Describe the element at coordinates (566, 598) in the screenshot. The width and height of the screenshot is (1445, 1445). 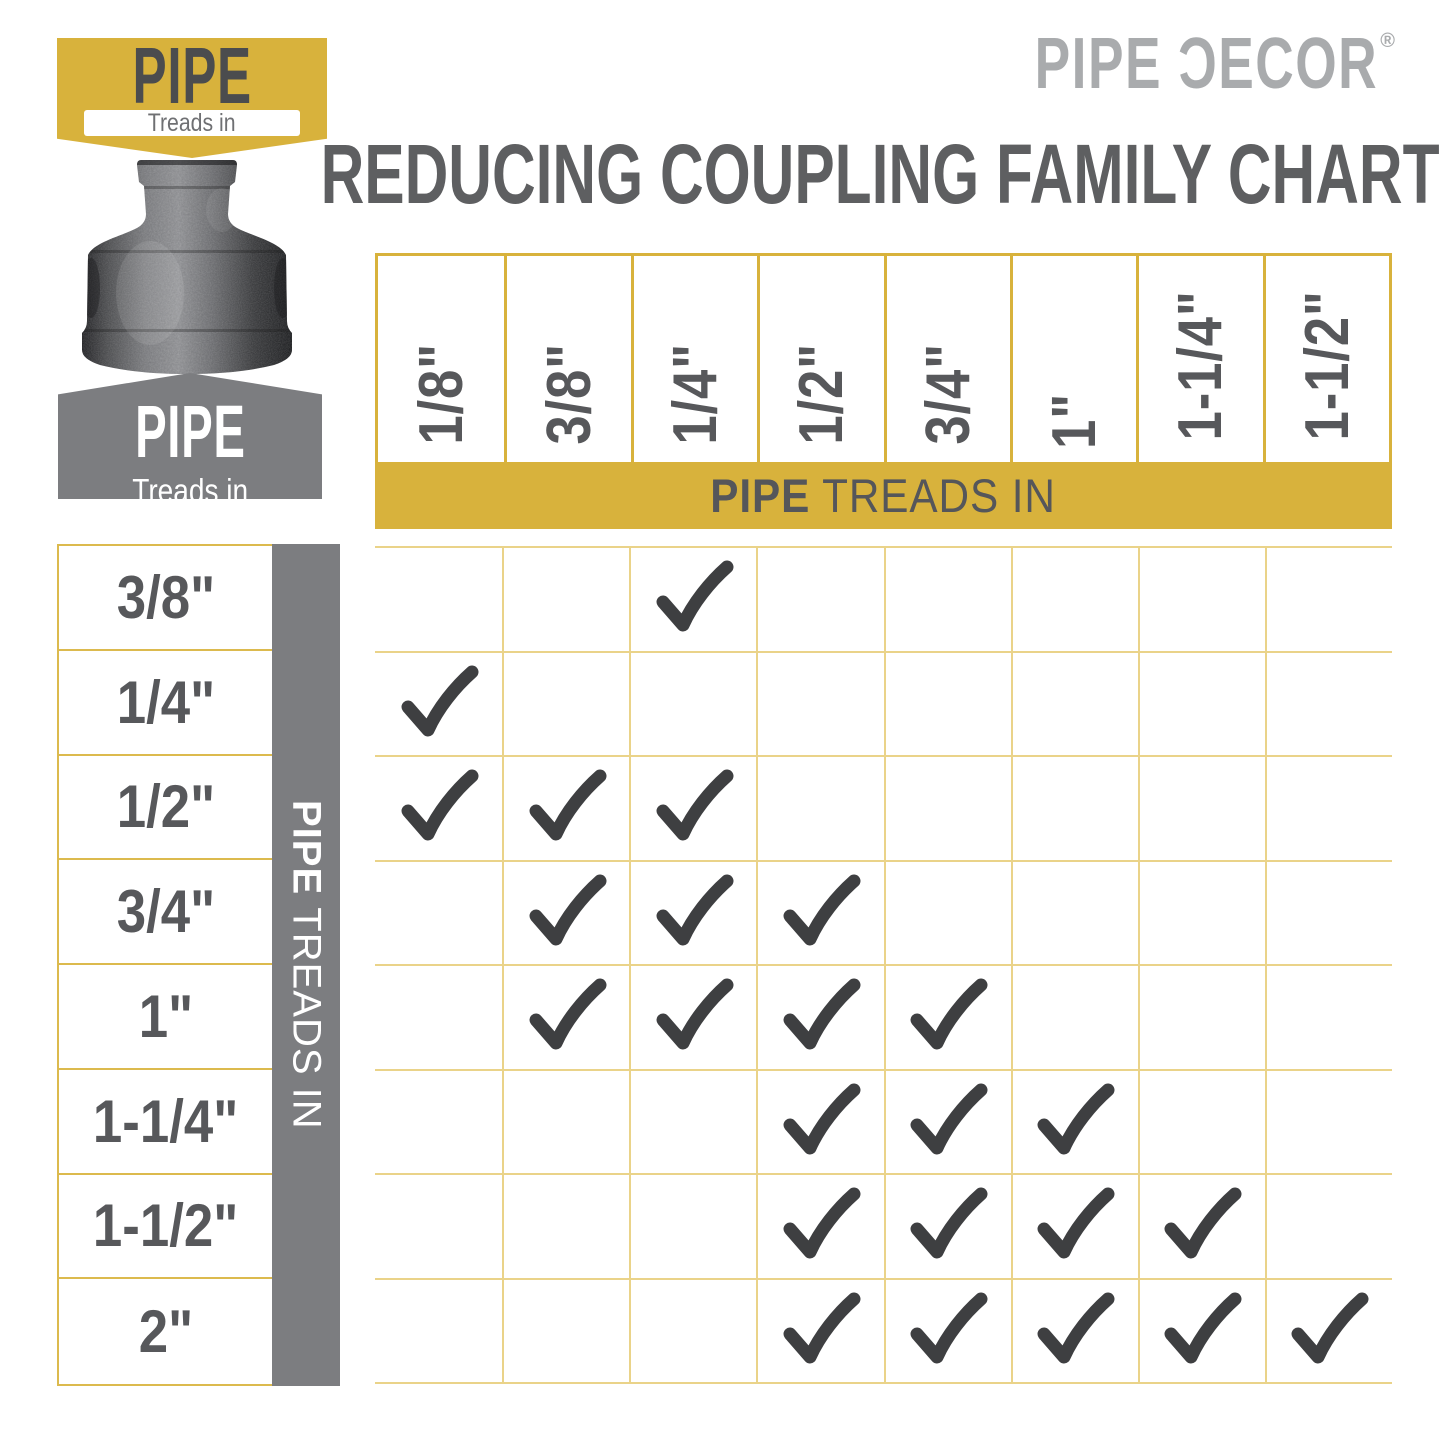
I see `matrix-cell-3/8"-x-3/8"` at that location.